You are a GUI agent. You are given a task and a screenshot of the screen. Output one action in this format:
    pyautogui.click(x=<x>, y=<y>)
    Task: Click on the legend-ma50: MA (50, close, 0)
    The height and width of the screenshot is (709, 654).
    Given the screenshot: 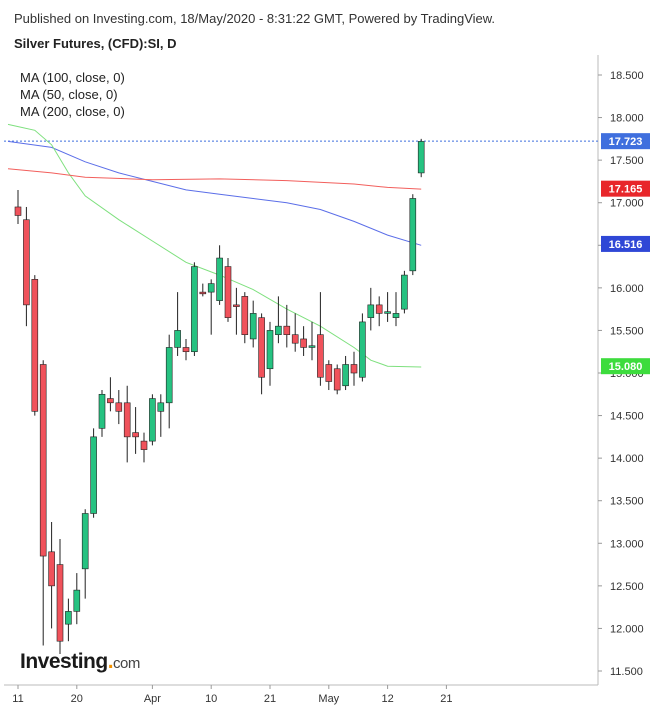 What is the action you would take?
    pyautogui.click(x=69, y=94)
    